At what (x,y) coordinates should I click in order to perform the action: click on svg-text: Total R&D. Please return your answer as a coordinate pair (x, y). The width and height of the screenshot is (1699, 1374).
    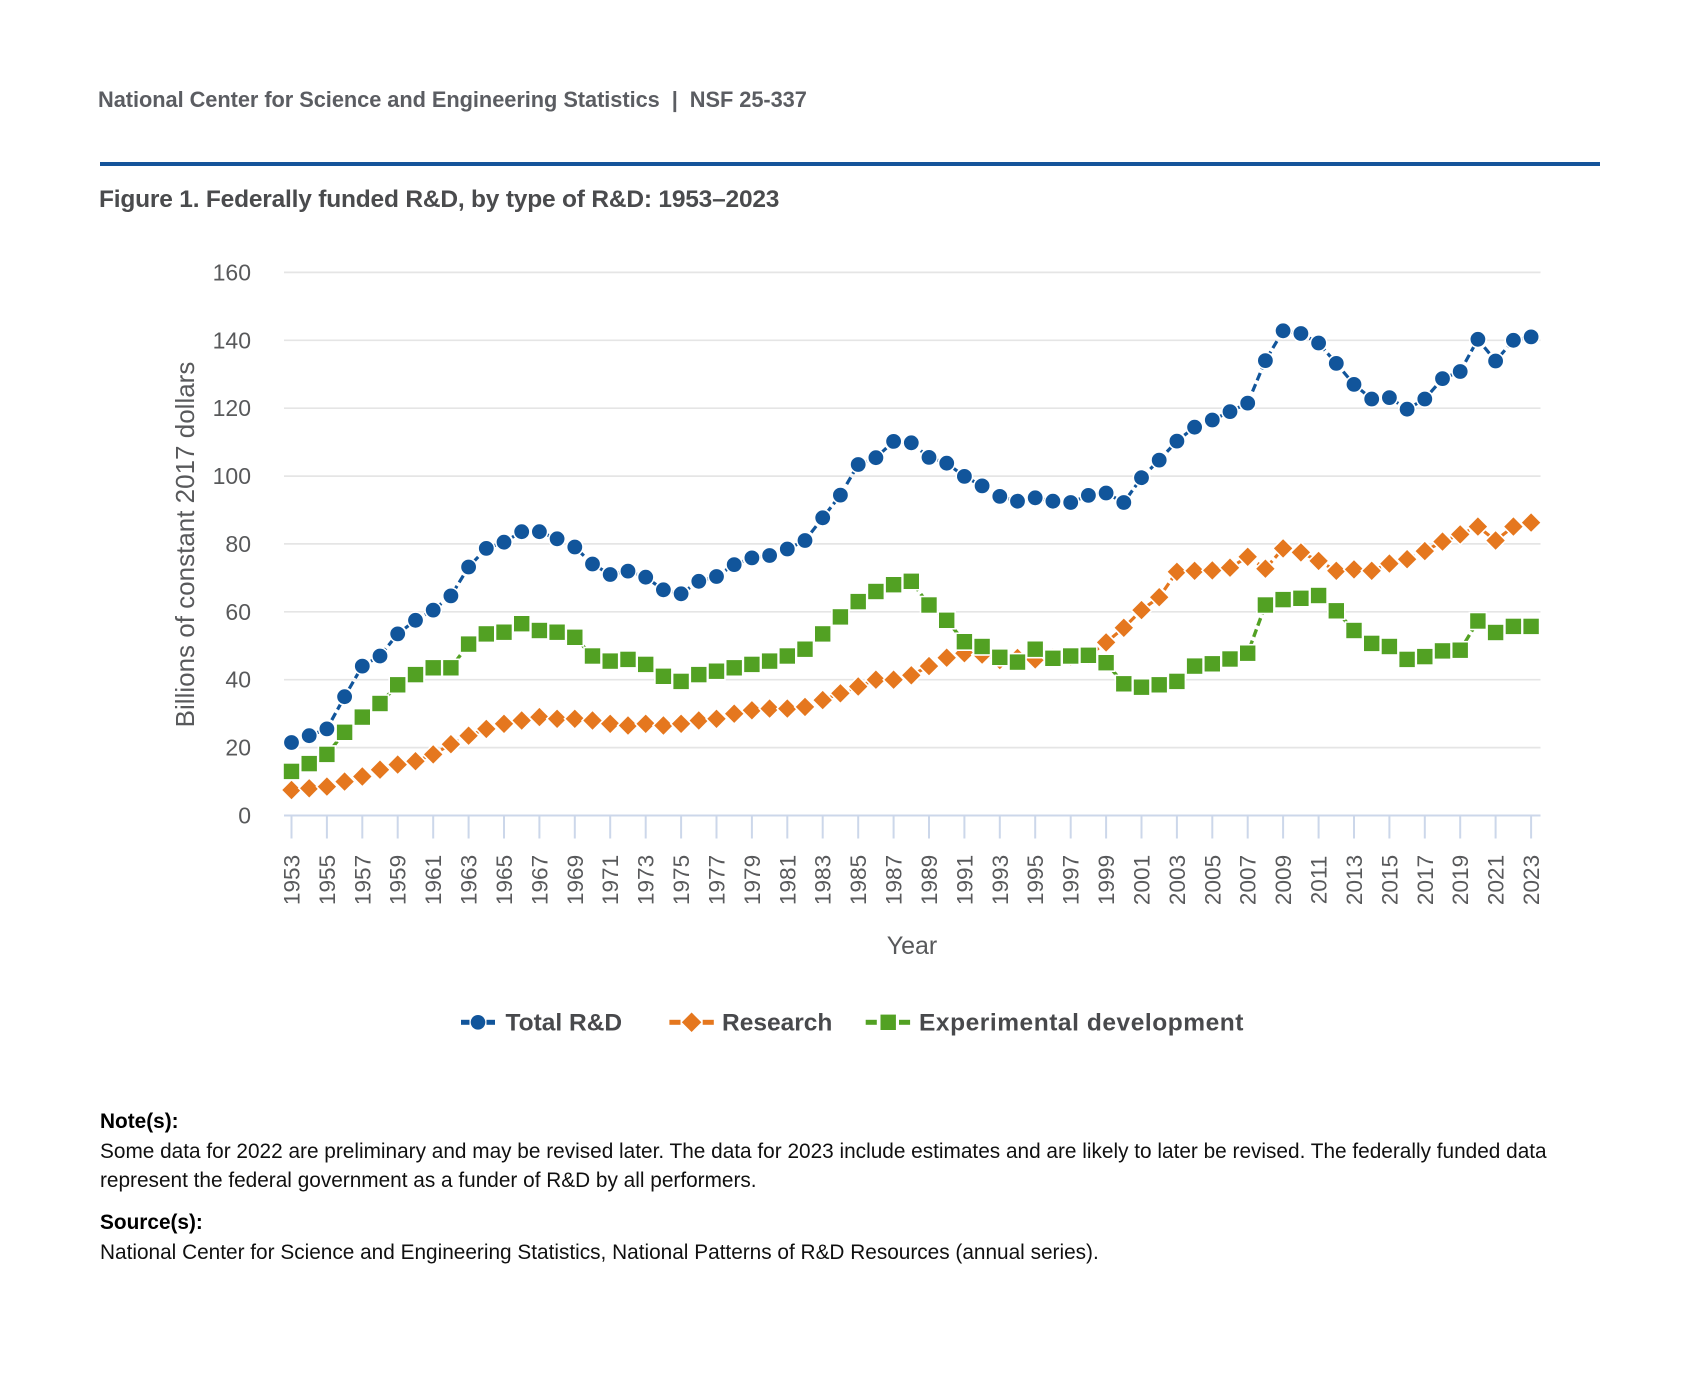
    Looking at the image, I should click on (564, 1023).